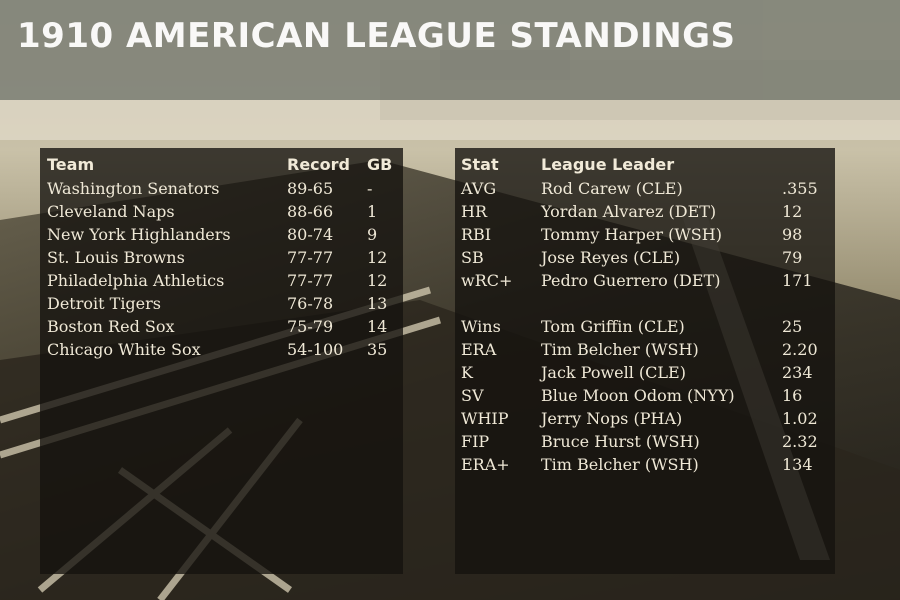 Image resolution: width=900 pixels, height=600 pixels. I want to click on stat-value: 12, so click(792, 211).